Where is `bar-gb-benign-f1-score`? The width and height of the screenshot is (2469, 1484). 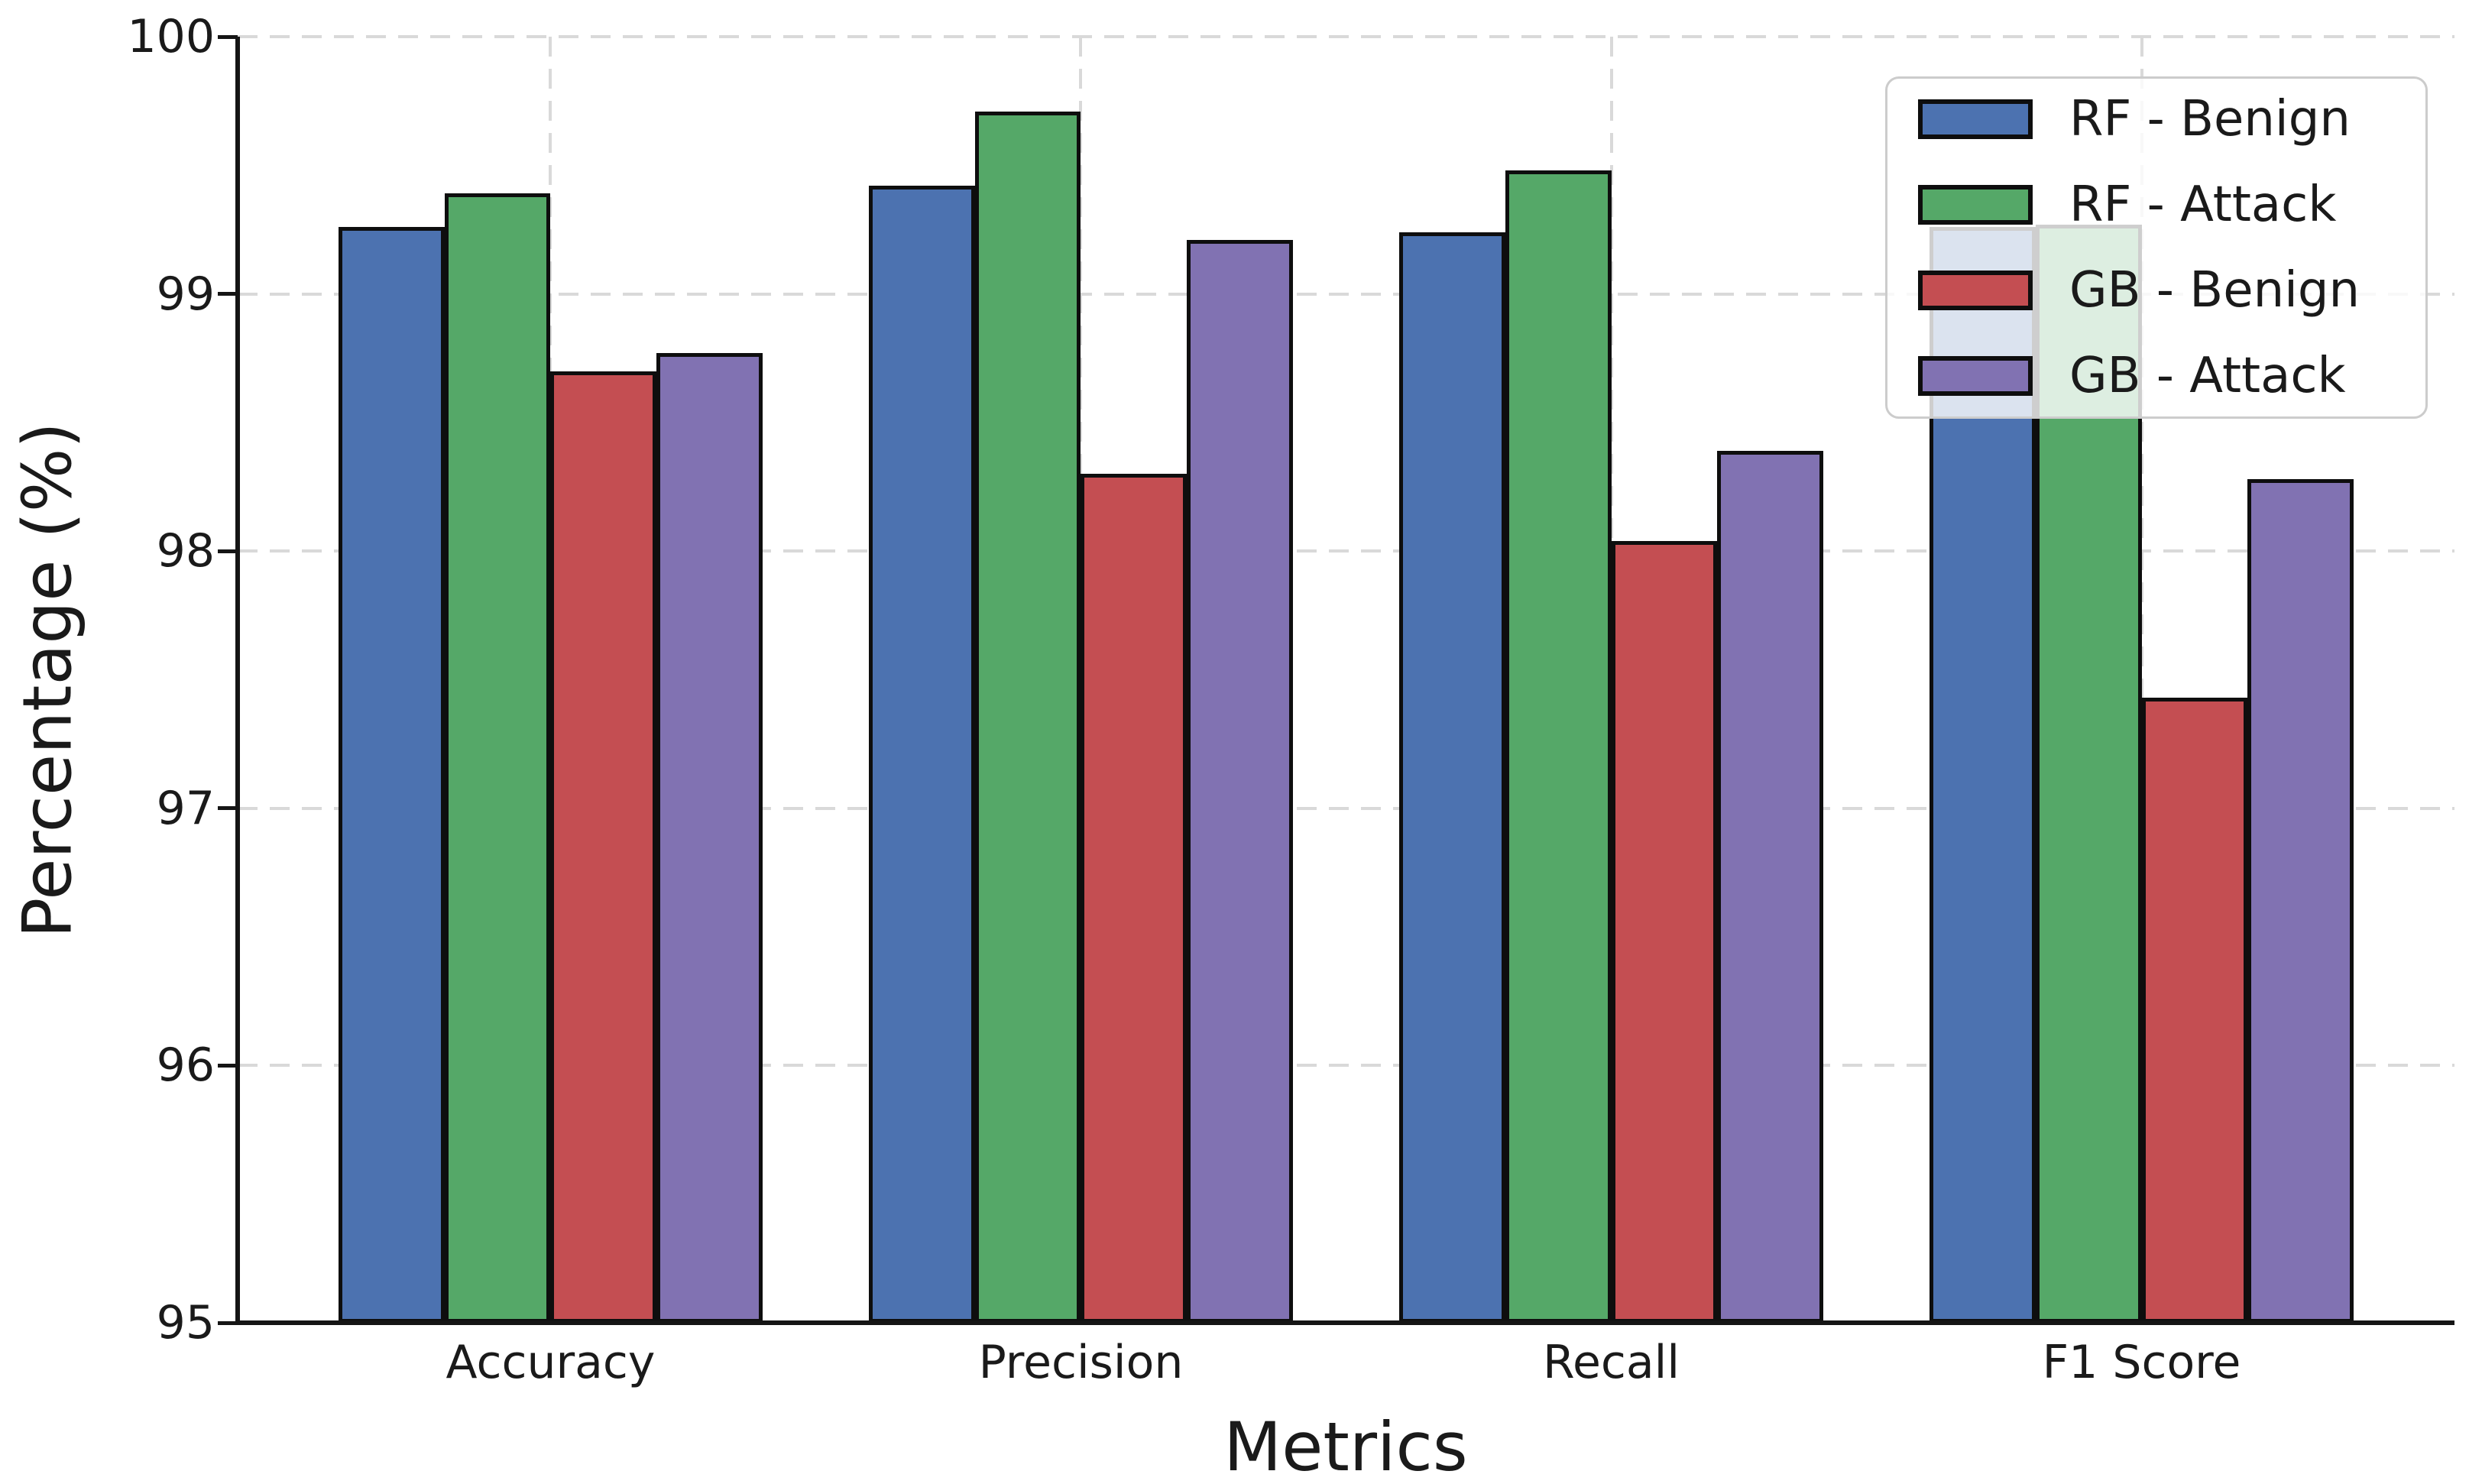 bar-gb-benign-f1-score is located at coordinates (2194, 1011).